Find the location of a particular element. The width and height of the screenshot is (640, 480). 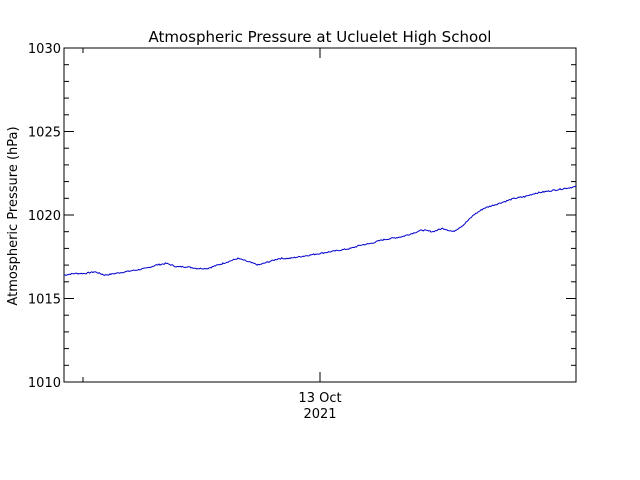

y-axis-label: Atmospheric Pressure (hPa) is located at coordinates (13, 215).